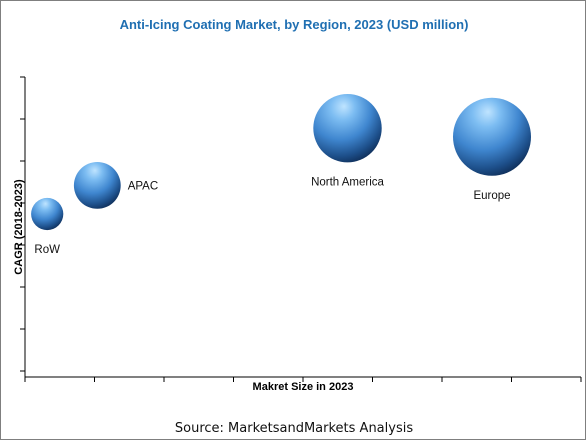  I want to click on y-axis-ticks, so click(22, 224).